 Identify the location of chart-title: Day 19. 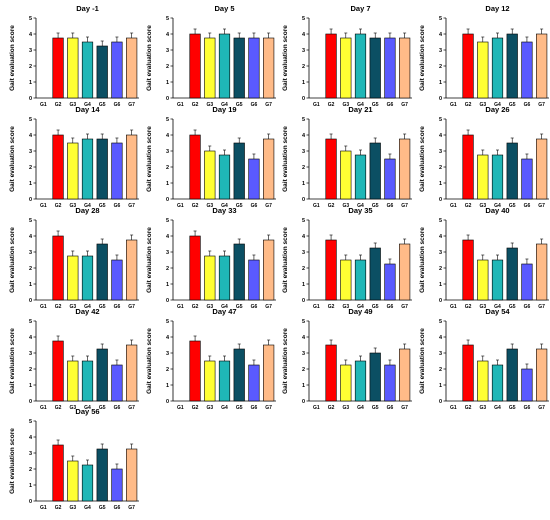
(224, 109).